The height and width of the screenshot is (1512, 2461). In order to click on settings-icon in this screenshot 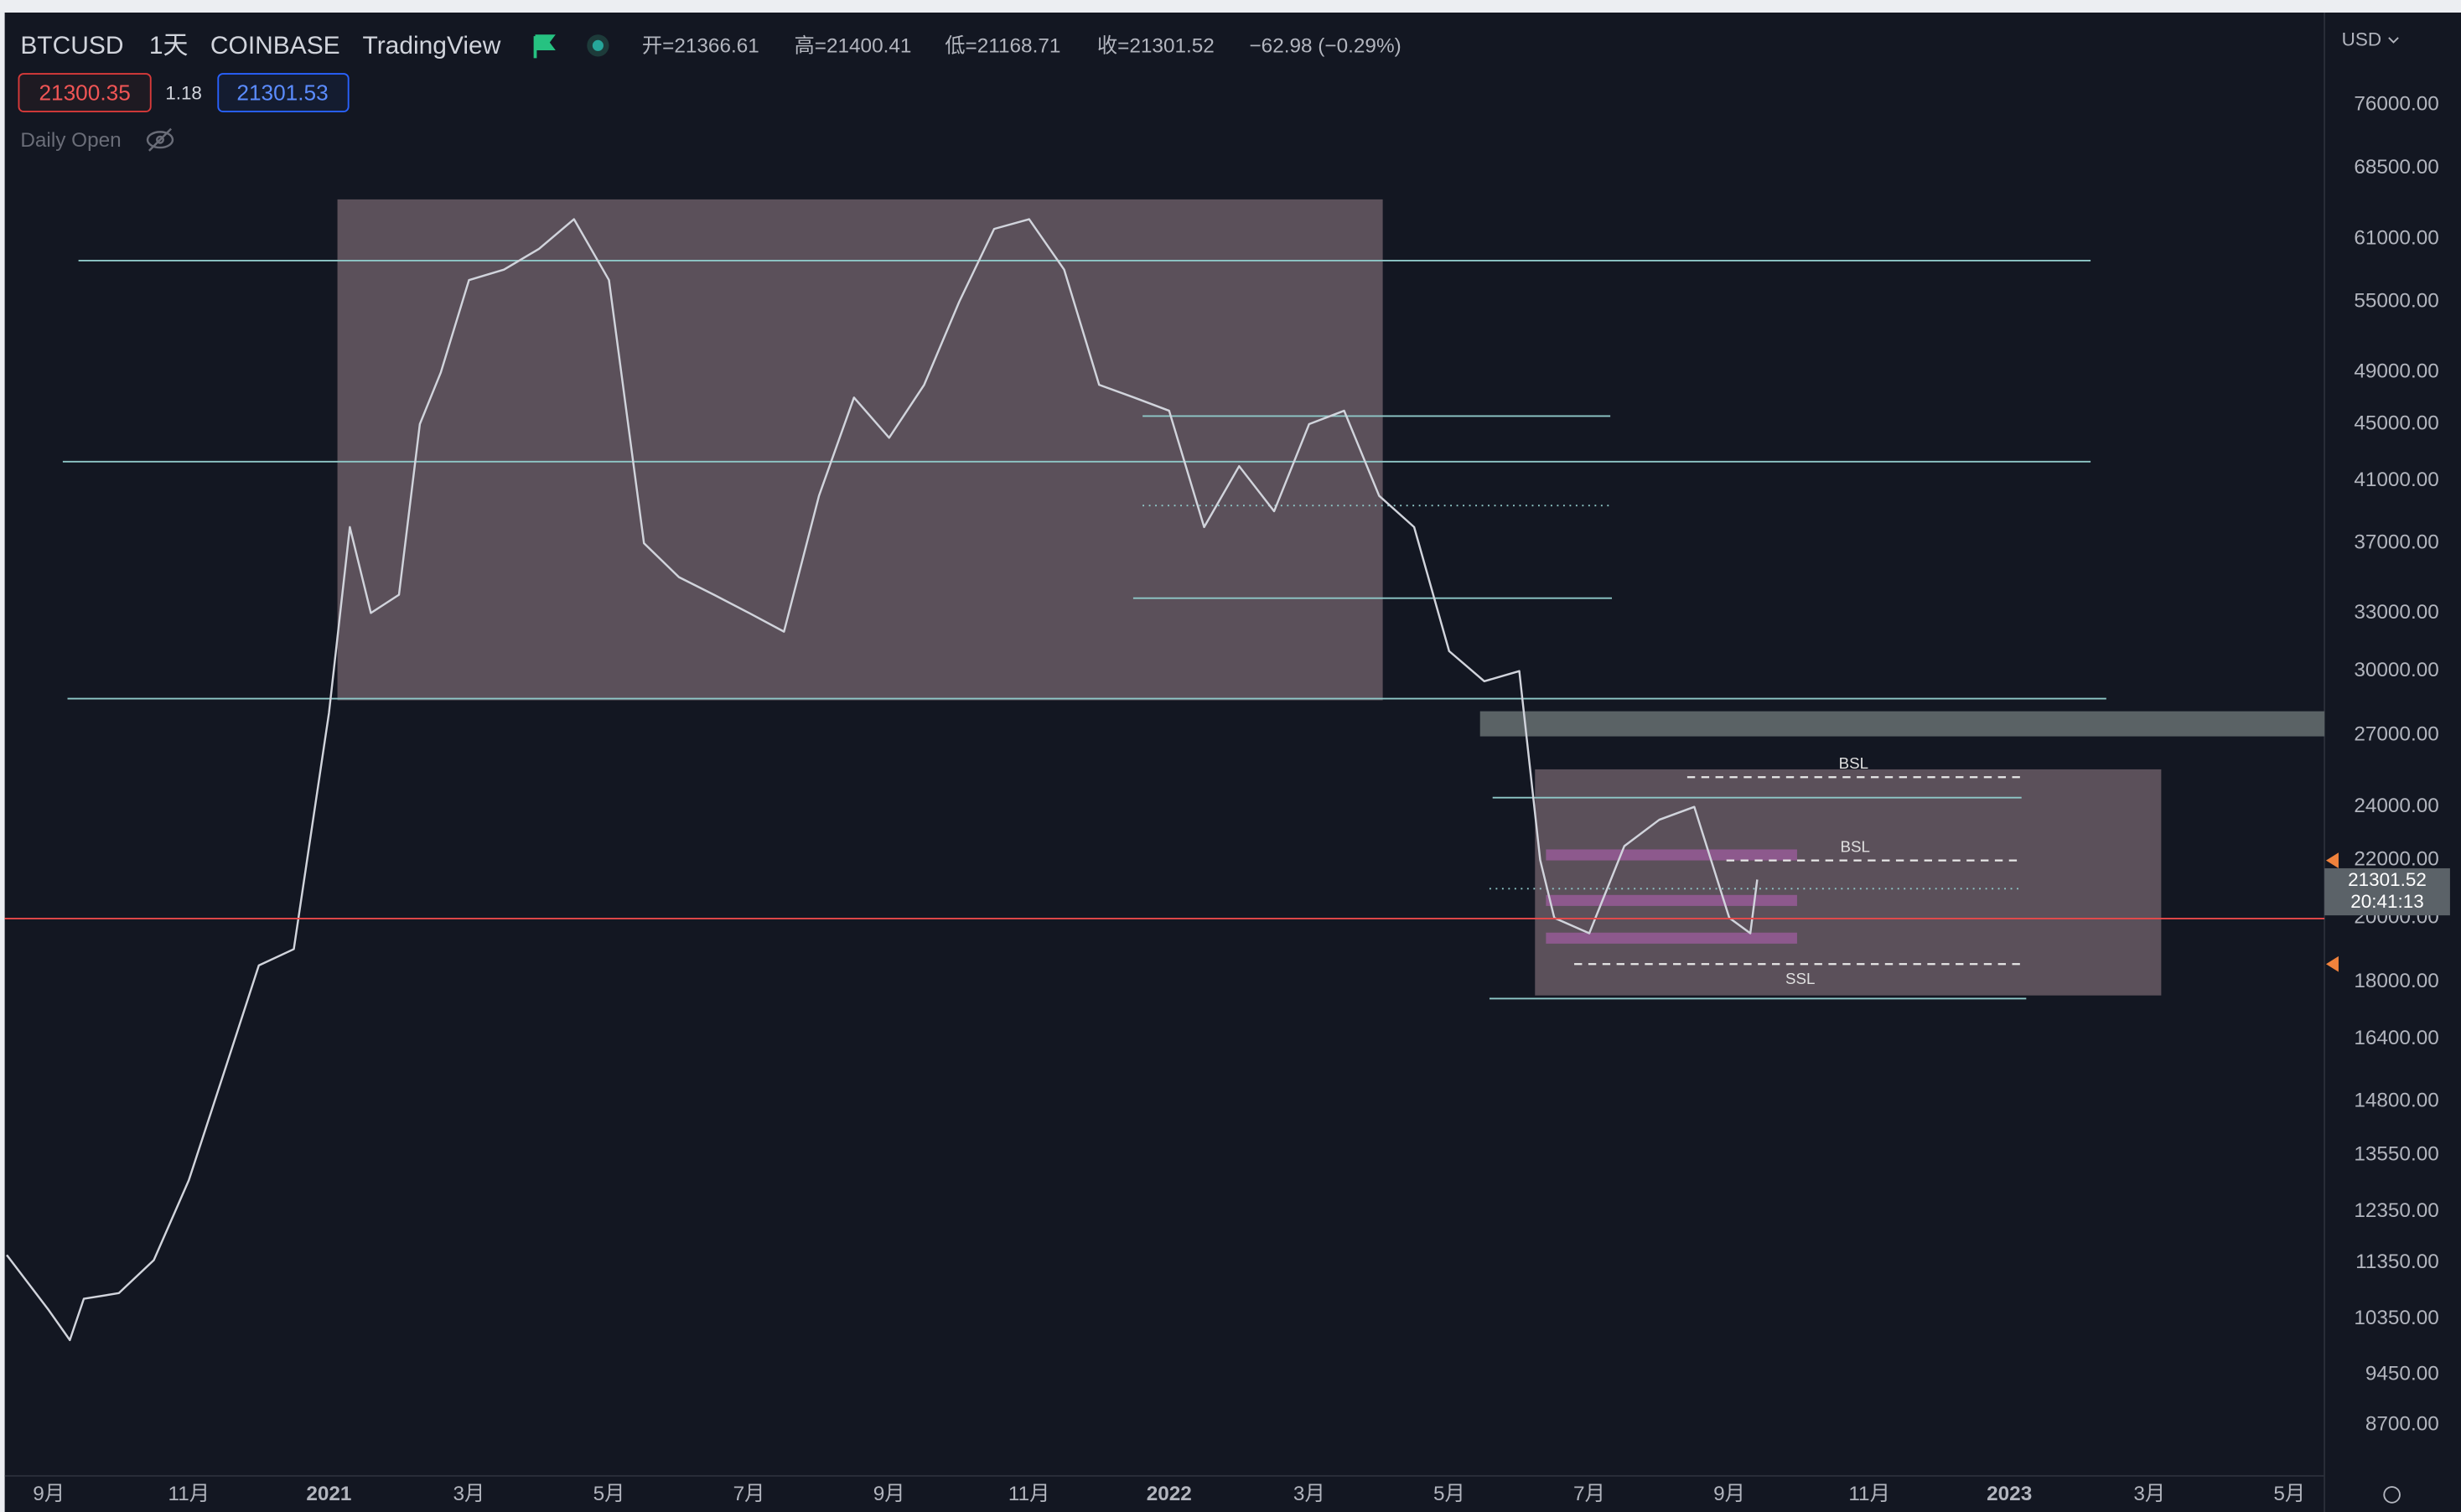, I will do `click(2392, 1495)`.